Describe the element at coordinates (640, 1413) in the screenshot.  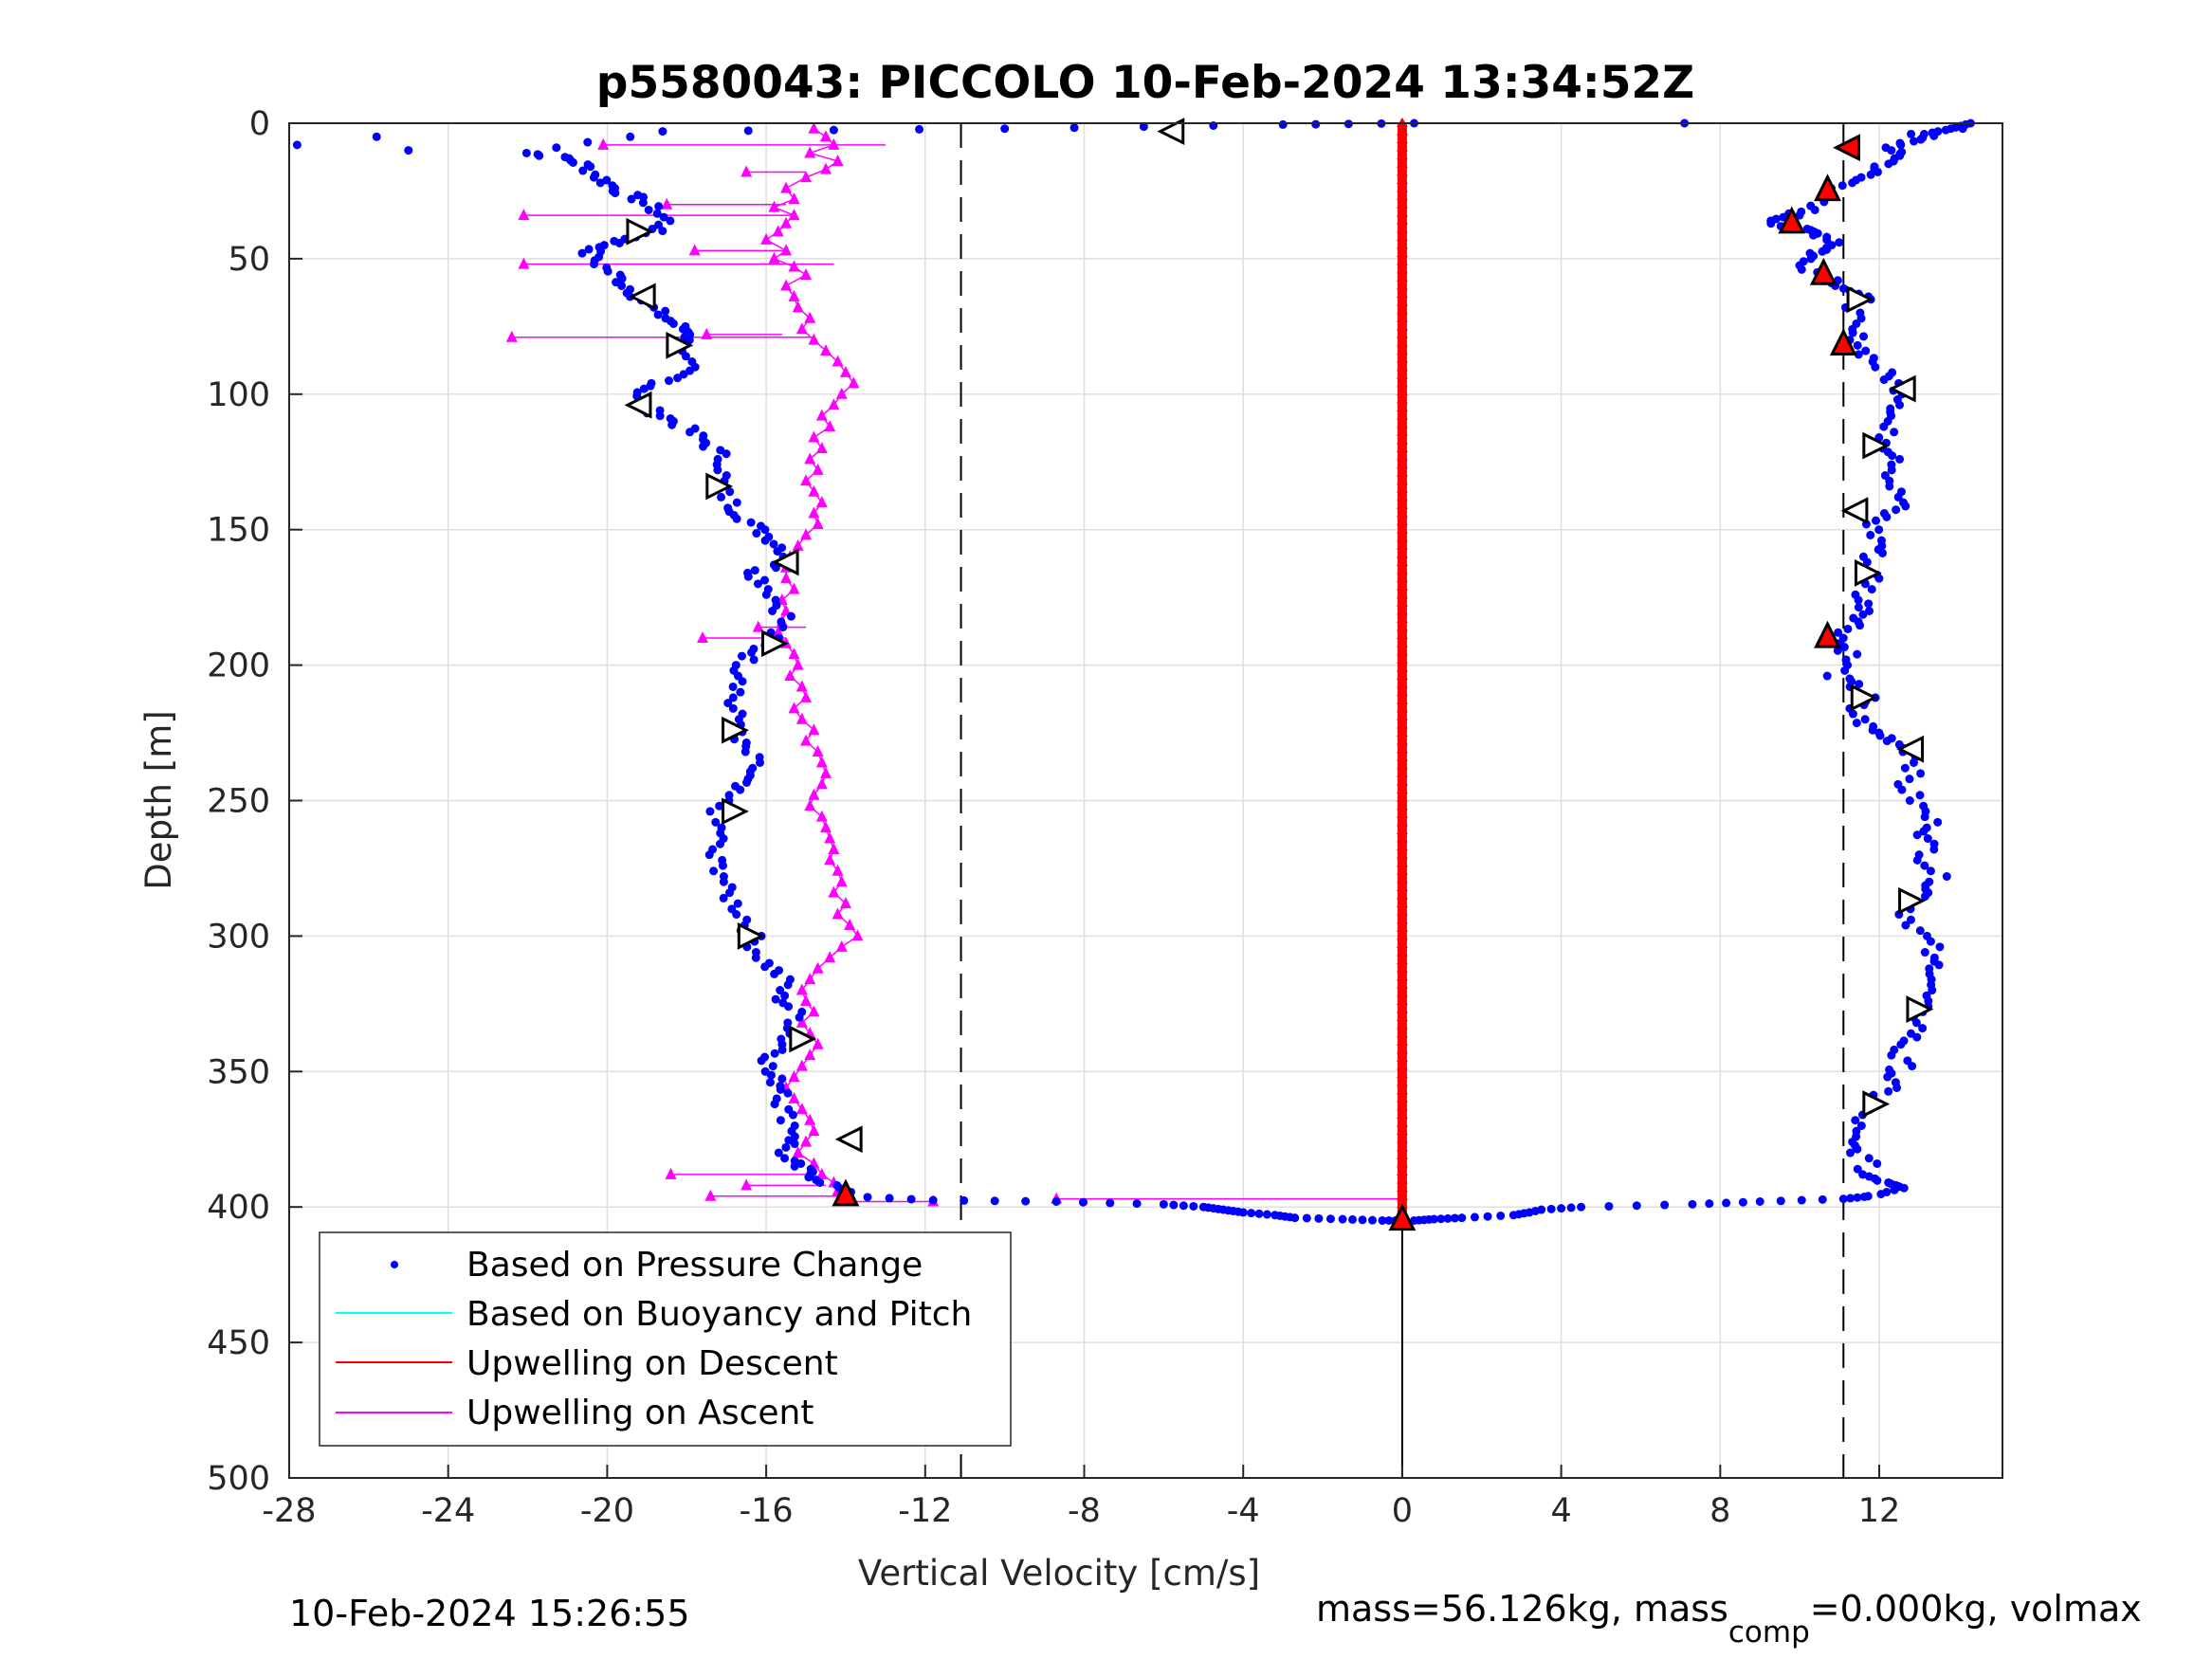
I see `legend-label-ascent: Upwelling on Ascent` at that location.